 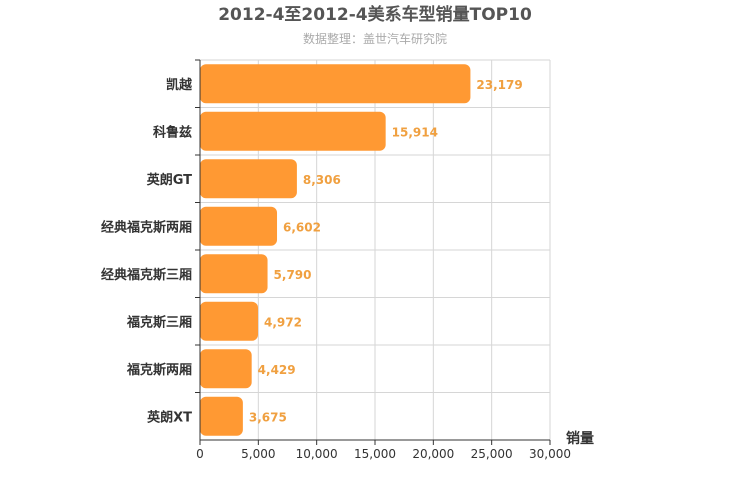 I want to click on chart-subtitle: 数据整理：盖世汽车研究院, so click(x=375, y=38).